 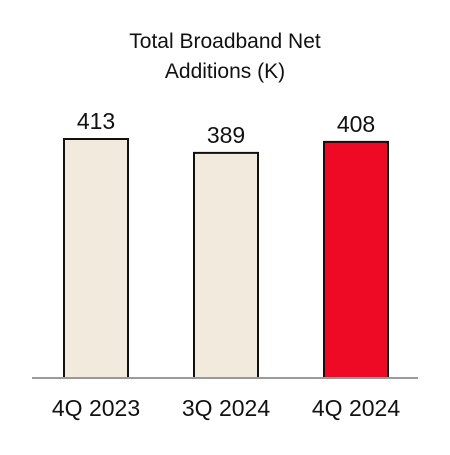 What do you see at coordinates (225, 71) in the screenshot?
I see `chart-title-line-2: Additions (K)` at bounding box center [225, 71].